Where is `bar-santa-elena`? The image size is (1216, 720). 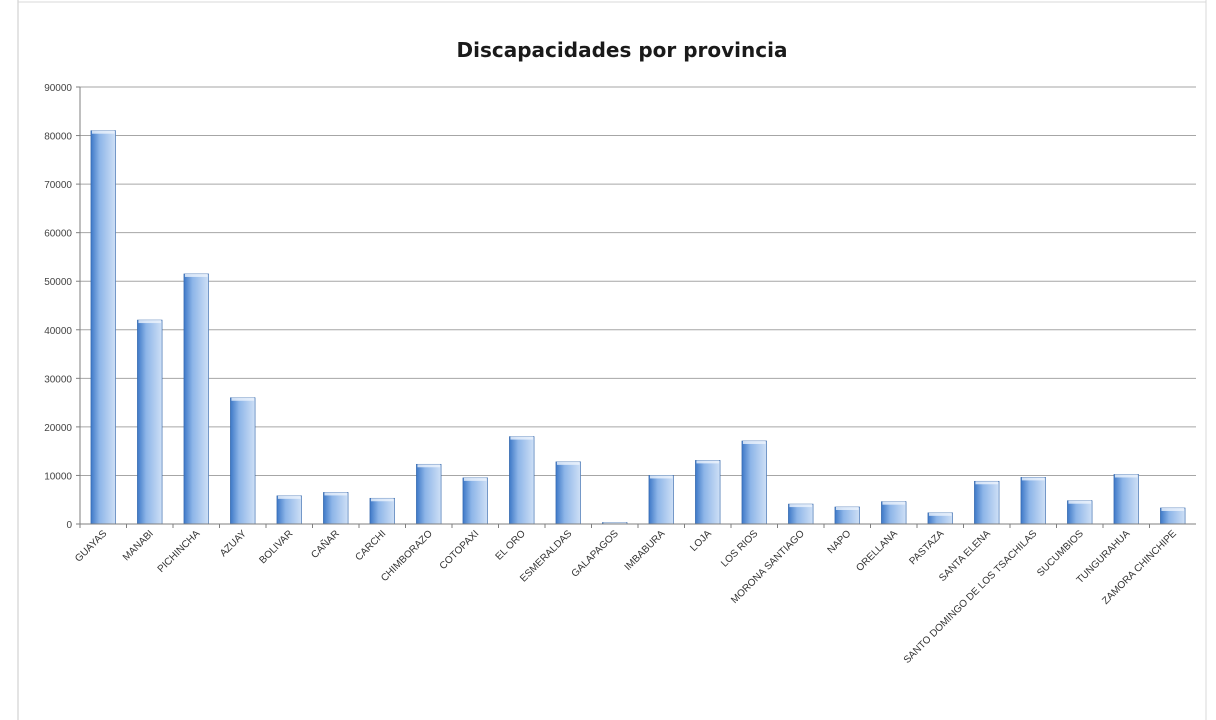 bar-santa-elena is located at coordinates (987, 502).